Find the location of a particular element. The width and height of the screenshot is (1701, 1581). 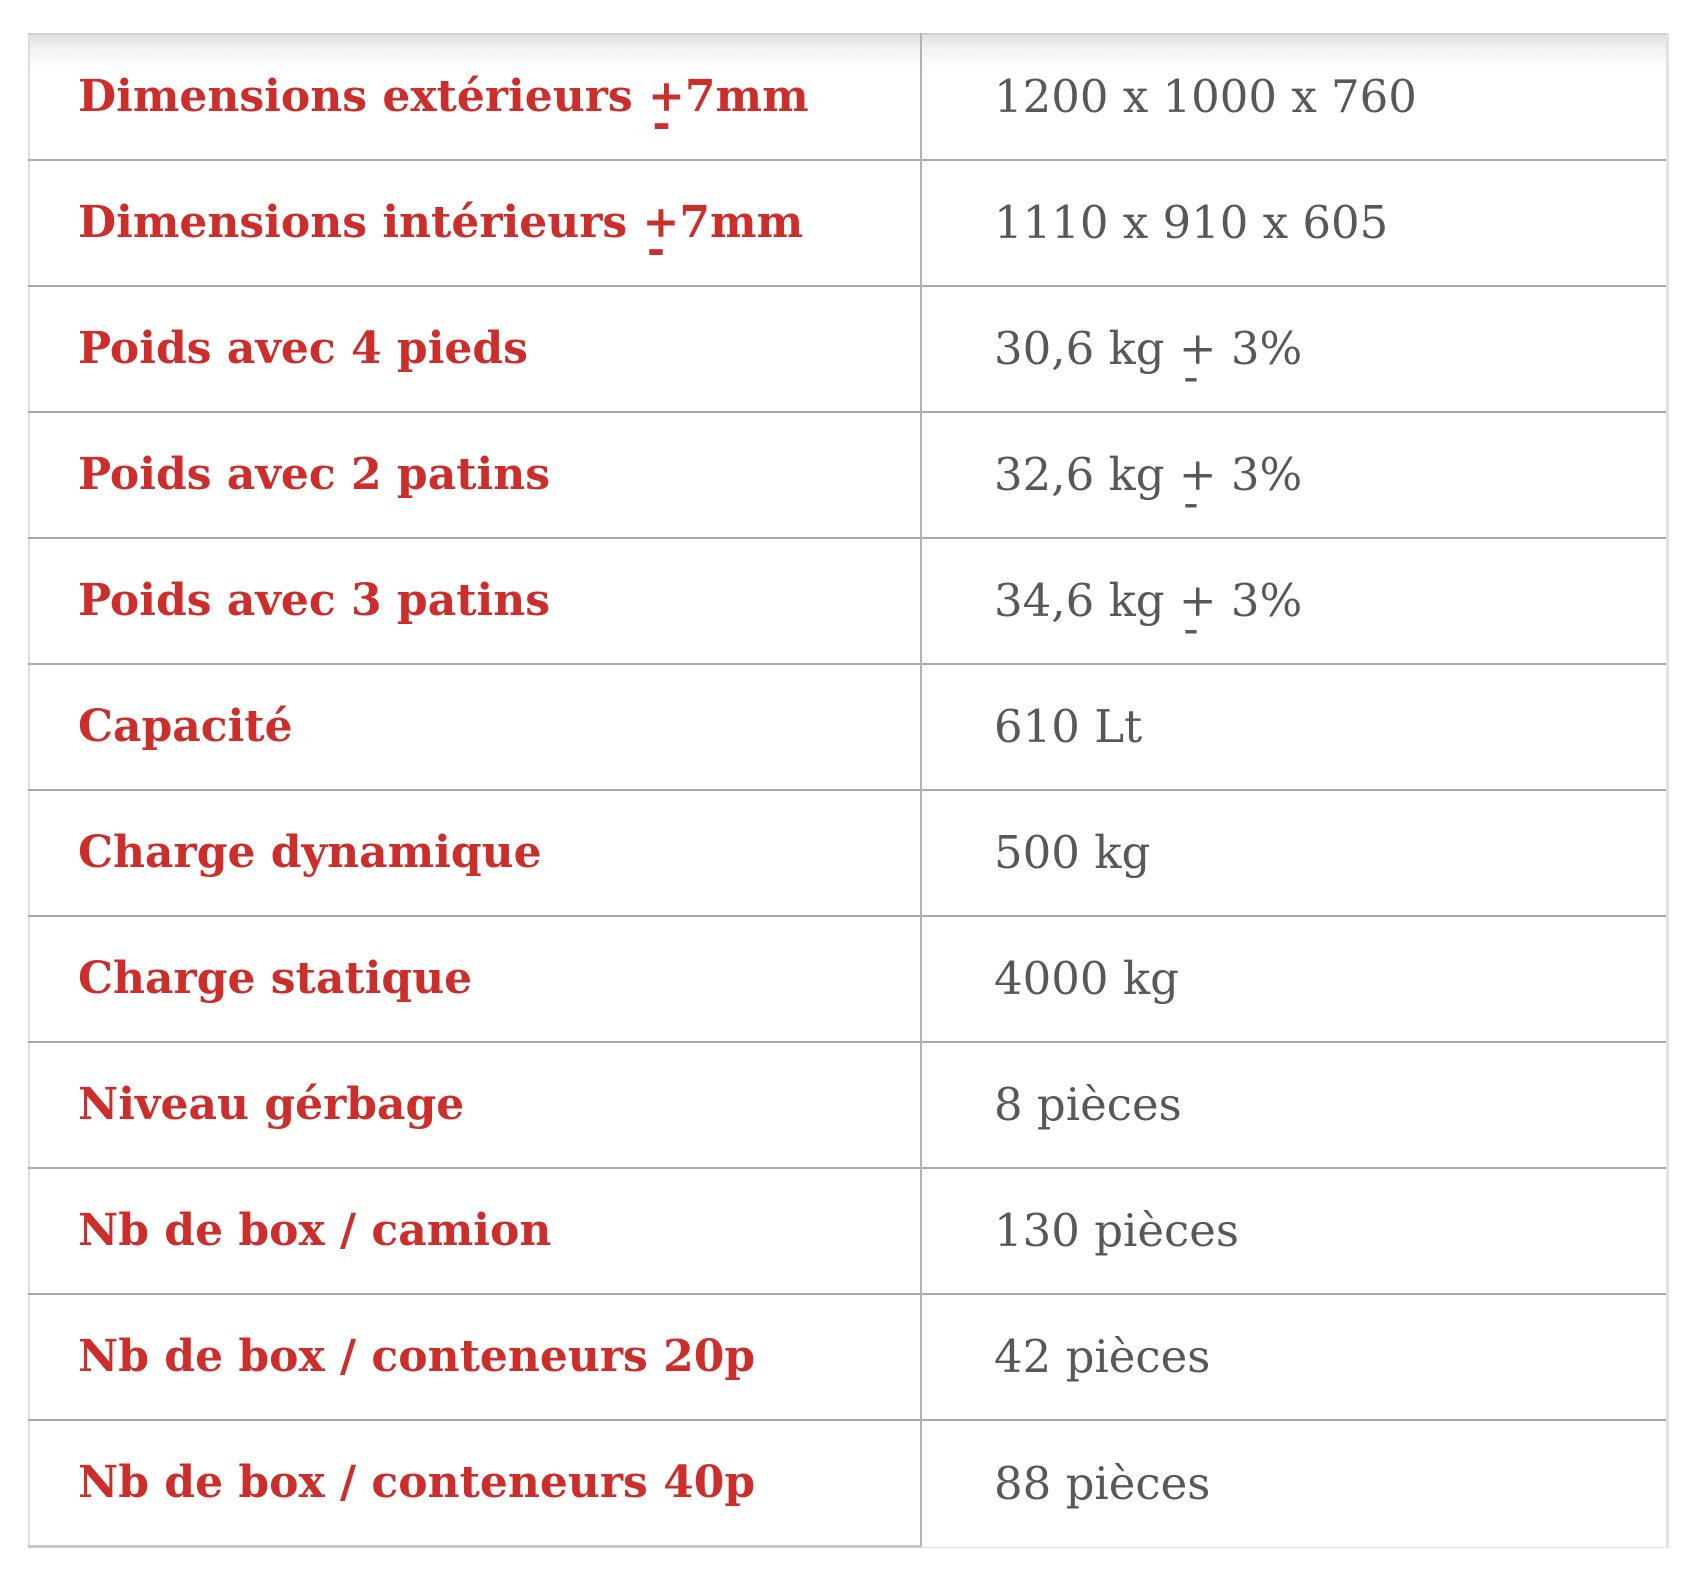

table-row: Niveau gérbage 8 pièces is located at coordinates (848, 1104).